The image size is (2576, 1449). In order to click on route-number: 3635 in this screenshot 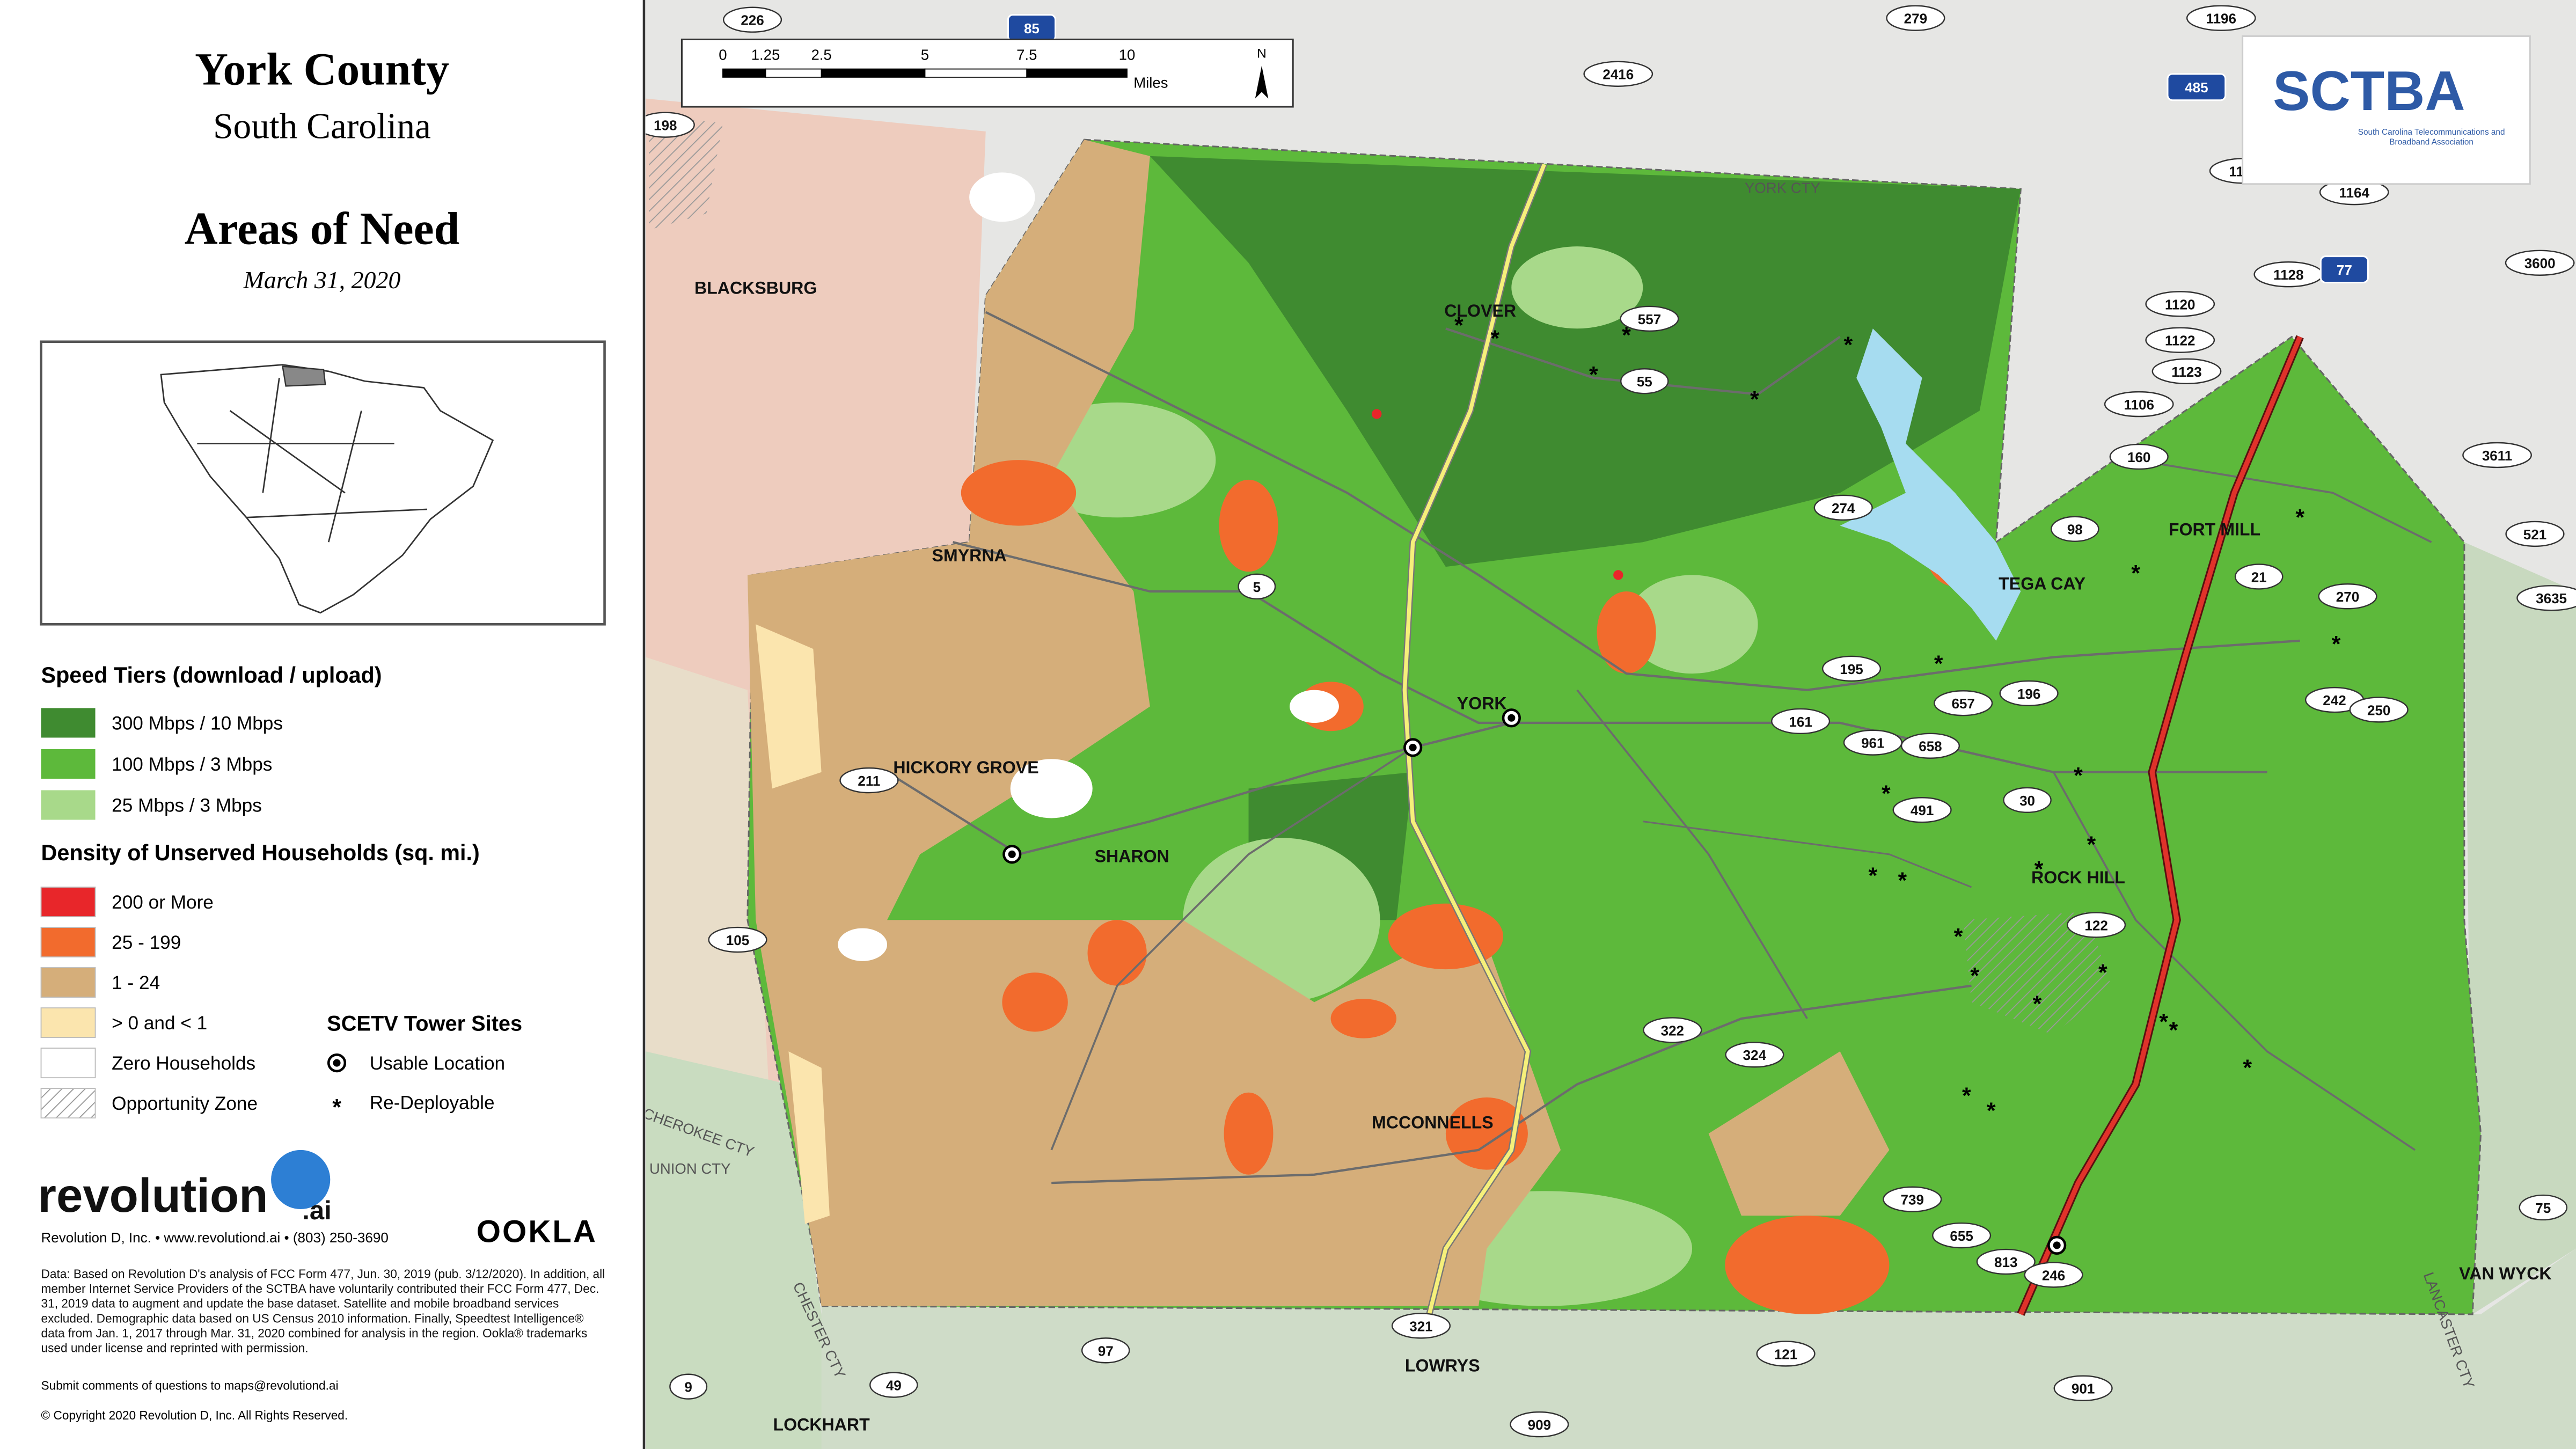, I will do `click(2551, 598)`.